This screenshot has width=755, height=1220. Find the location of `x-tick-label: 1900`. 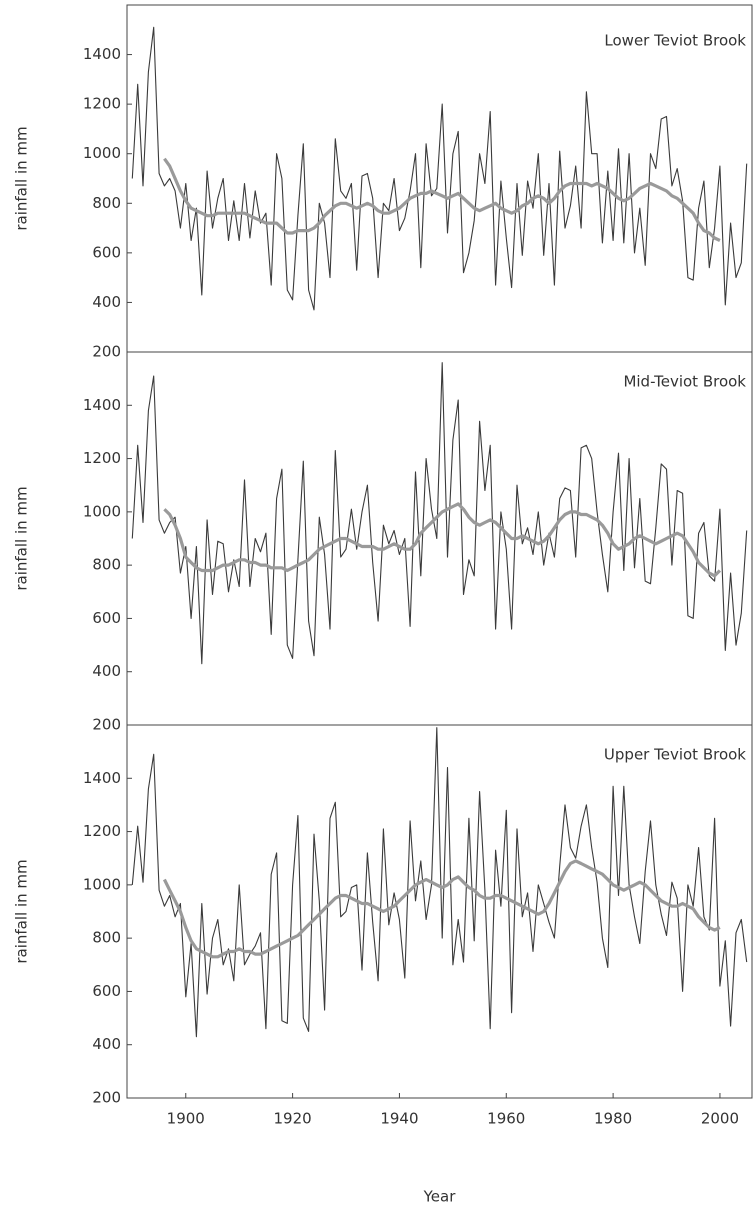

x-tick-label: 1900 is located at coordinates (186, 1119).